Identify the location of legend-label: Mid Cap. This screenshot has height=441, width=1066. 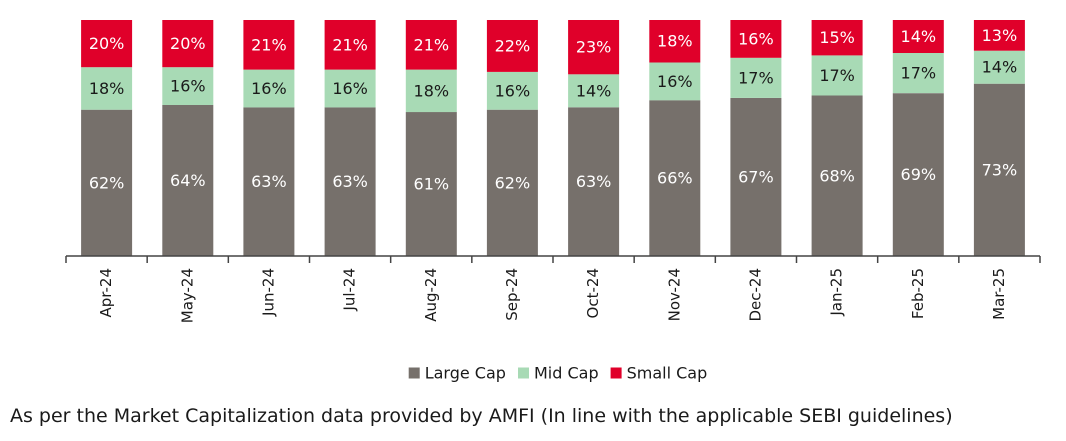
(566, 373).